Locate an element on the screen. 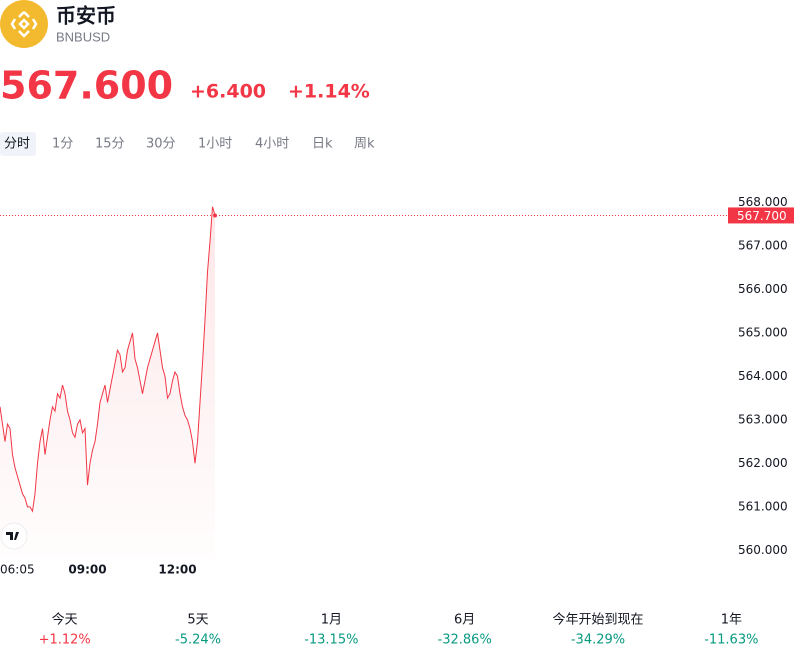 Image resolution: width=800 pixels, height=660 pixels. last-price-box is located at coordinates (761, 215).